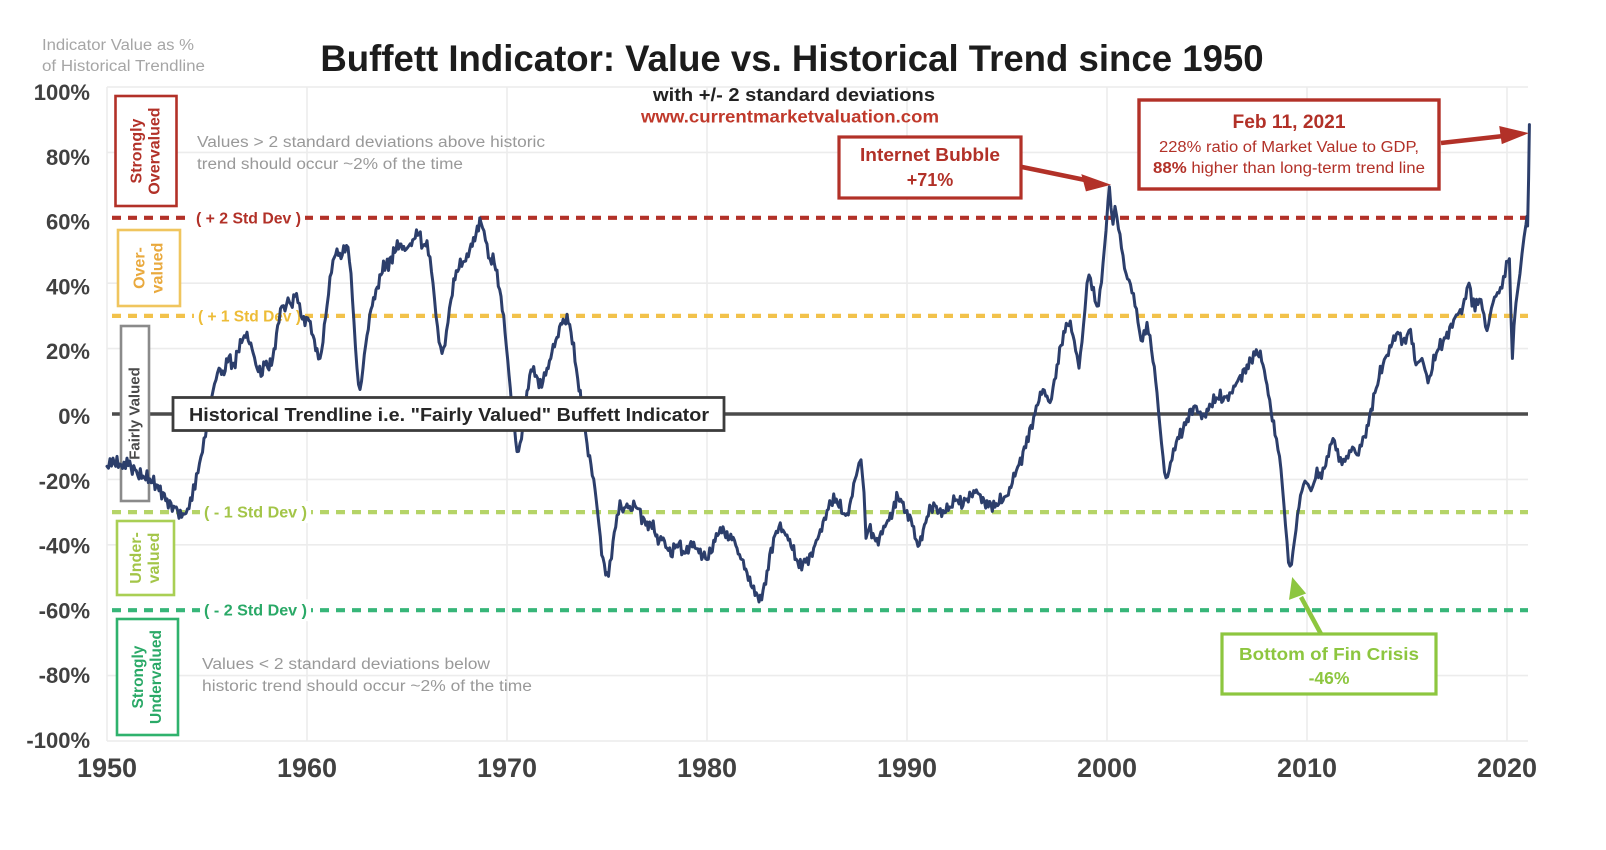 Image resolution: width=1606 pixels, height=850 pixels. Describe the element at coordinates (793, 95) in the screenshot. I see `svg-text: with +/- 2 standard deviations` at that location.